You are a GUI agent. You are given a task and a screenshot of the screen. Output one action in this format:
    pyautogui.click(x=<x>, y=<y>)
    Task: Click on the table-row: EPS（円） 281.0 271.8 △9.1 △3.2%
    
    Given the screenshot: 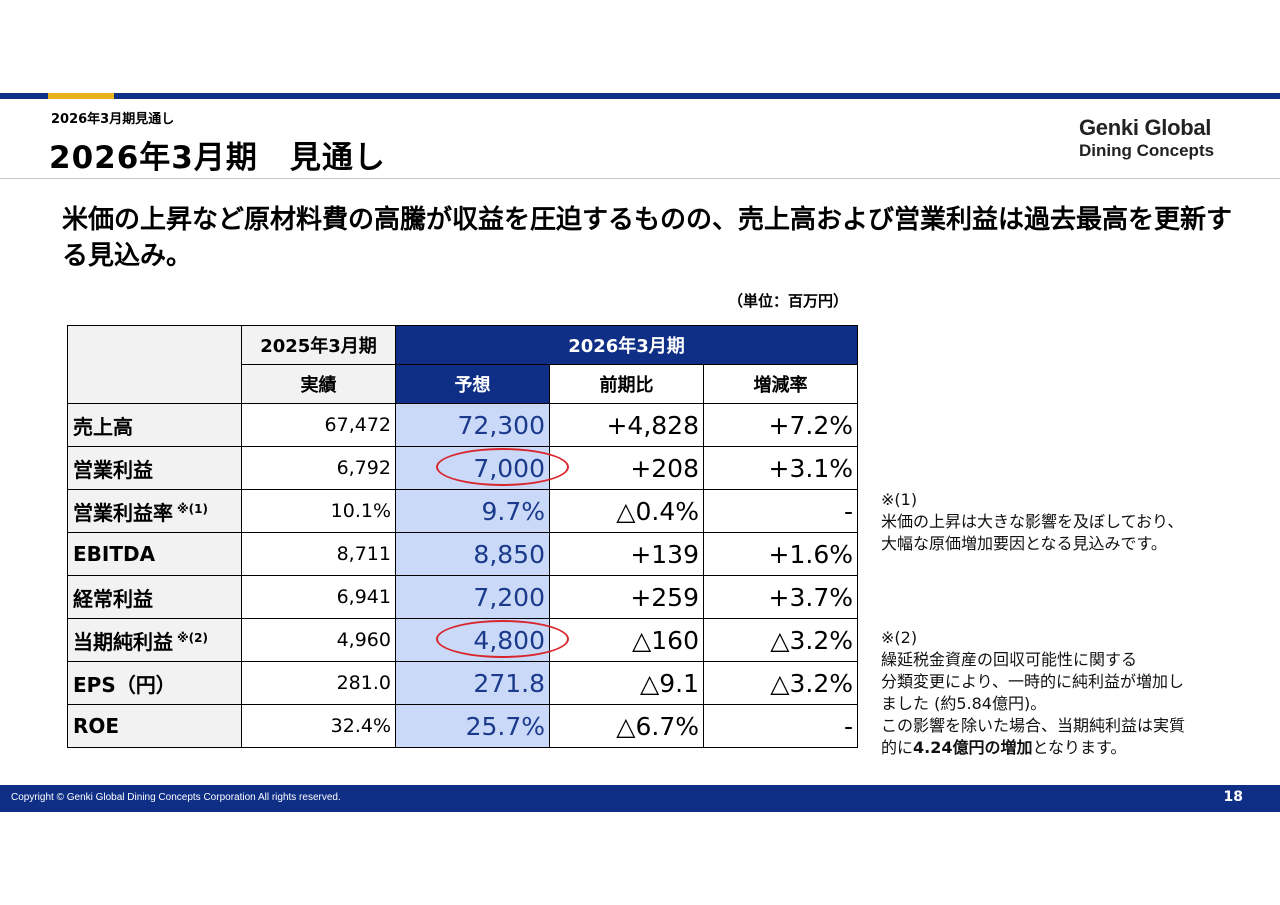 What is the action you would take?
    pyautogui.click(x=462, y=683)
    